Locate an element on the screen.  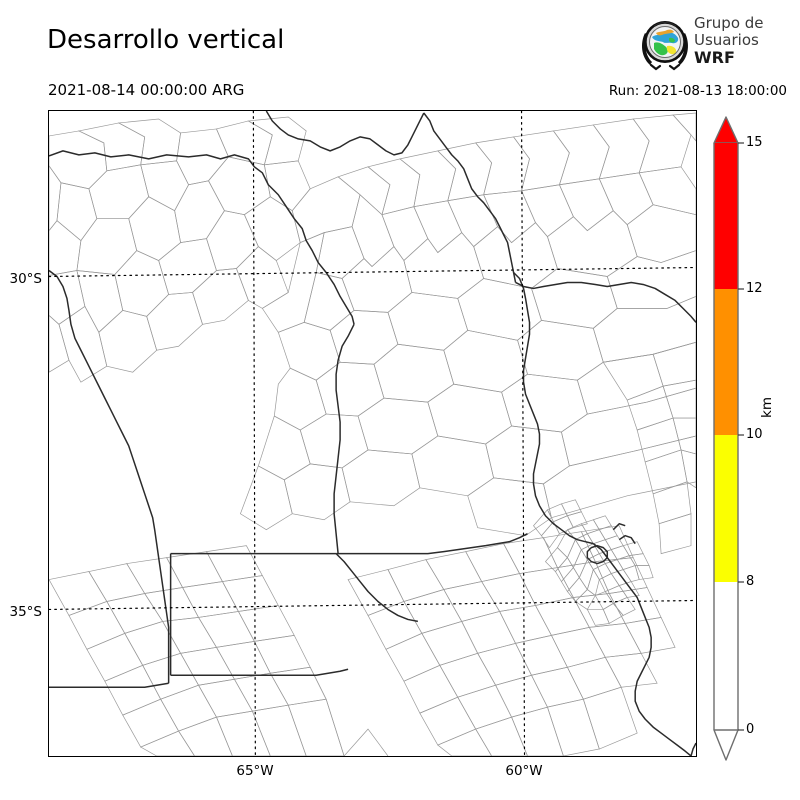
lon-tick-label-65w: 65°W is located at coordinates (255, 771).